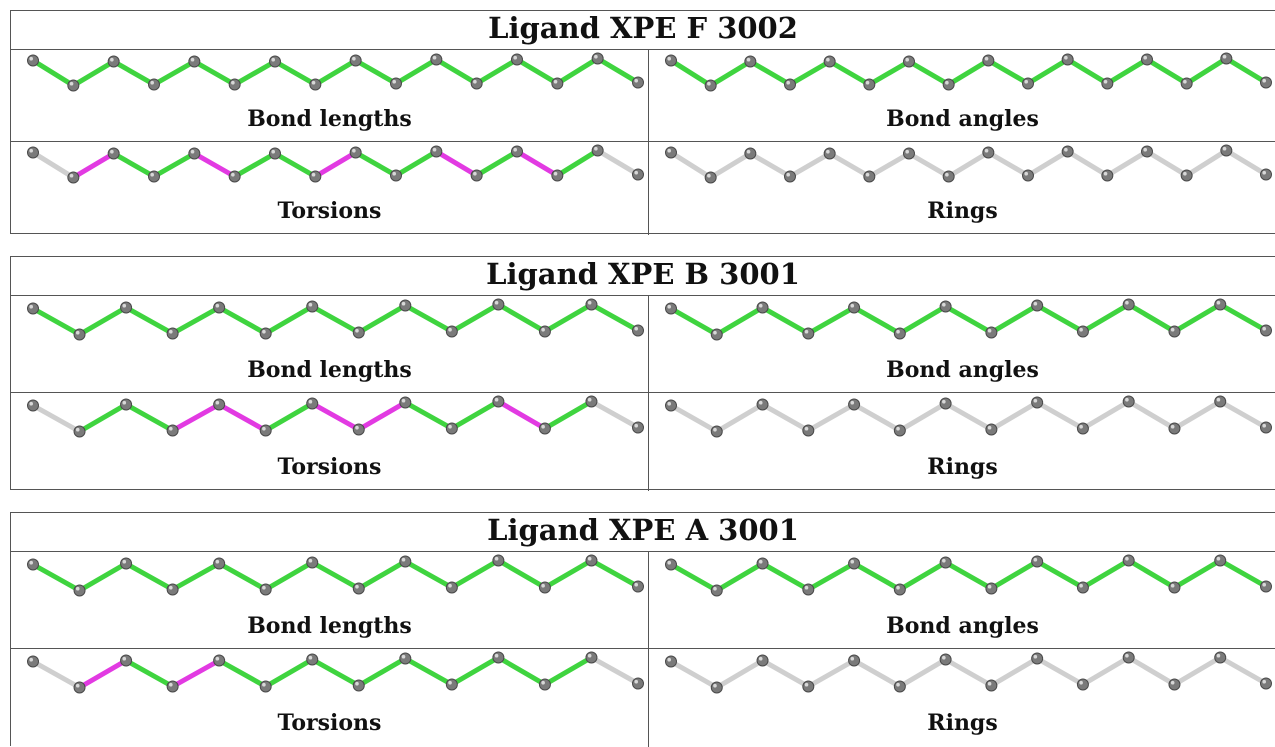 The width and height of the screenshot is (1275, 747). What do you see at coordinates (643, 28) in the screenshot?
I see `block-title: Ligand XPE F 3002` at bounding box center [643, 28].